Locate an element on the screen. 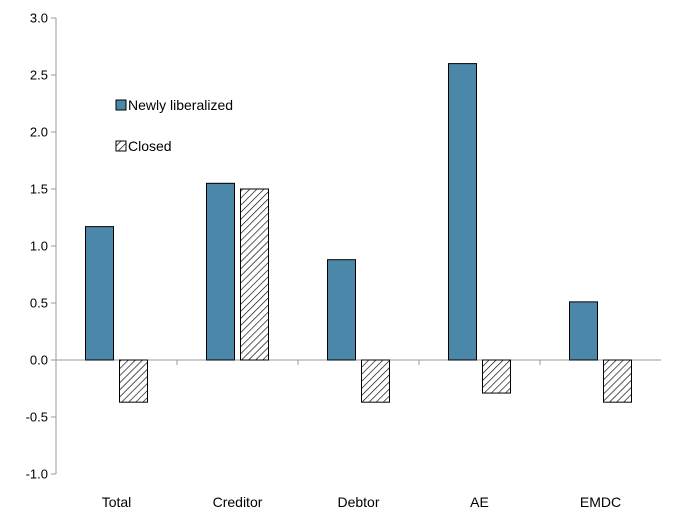 The height and width of the screenshot is (518, 676). legend-label: Closed is located at coordinates (150, 146).